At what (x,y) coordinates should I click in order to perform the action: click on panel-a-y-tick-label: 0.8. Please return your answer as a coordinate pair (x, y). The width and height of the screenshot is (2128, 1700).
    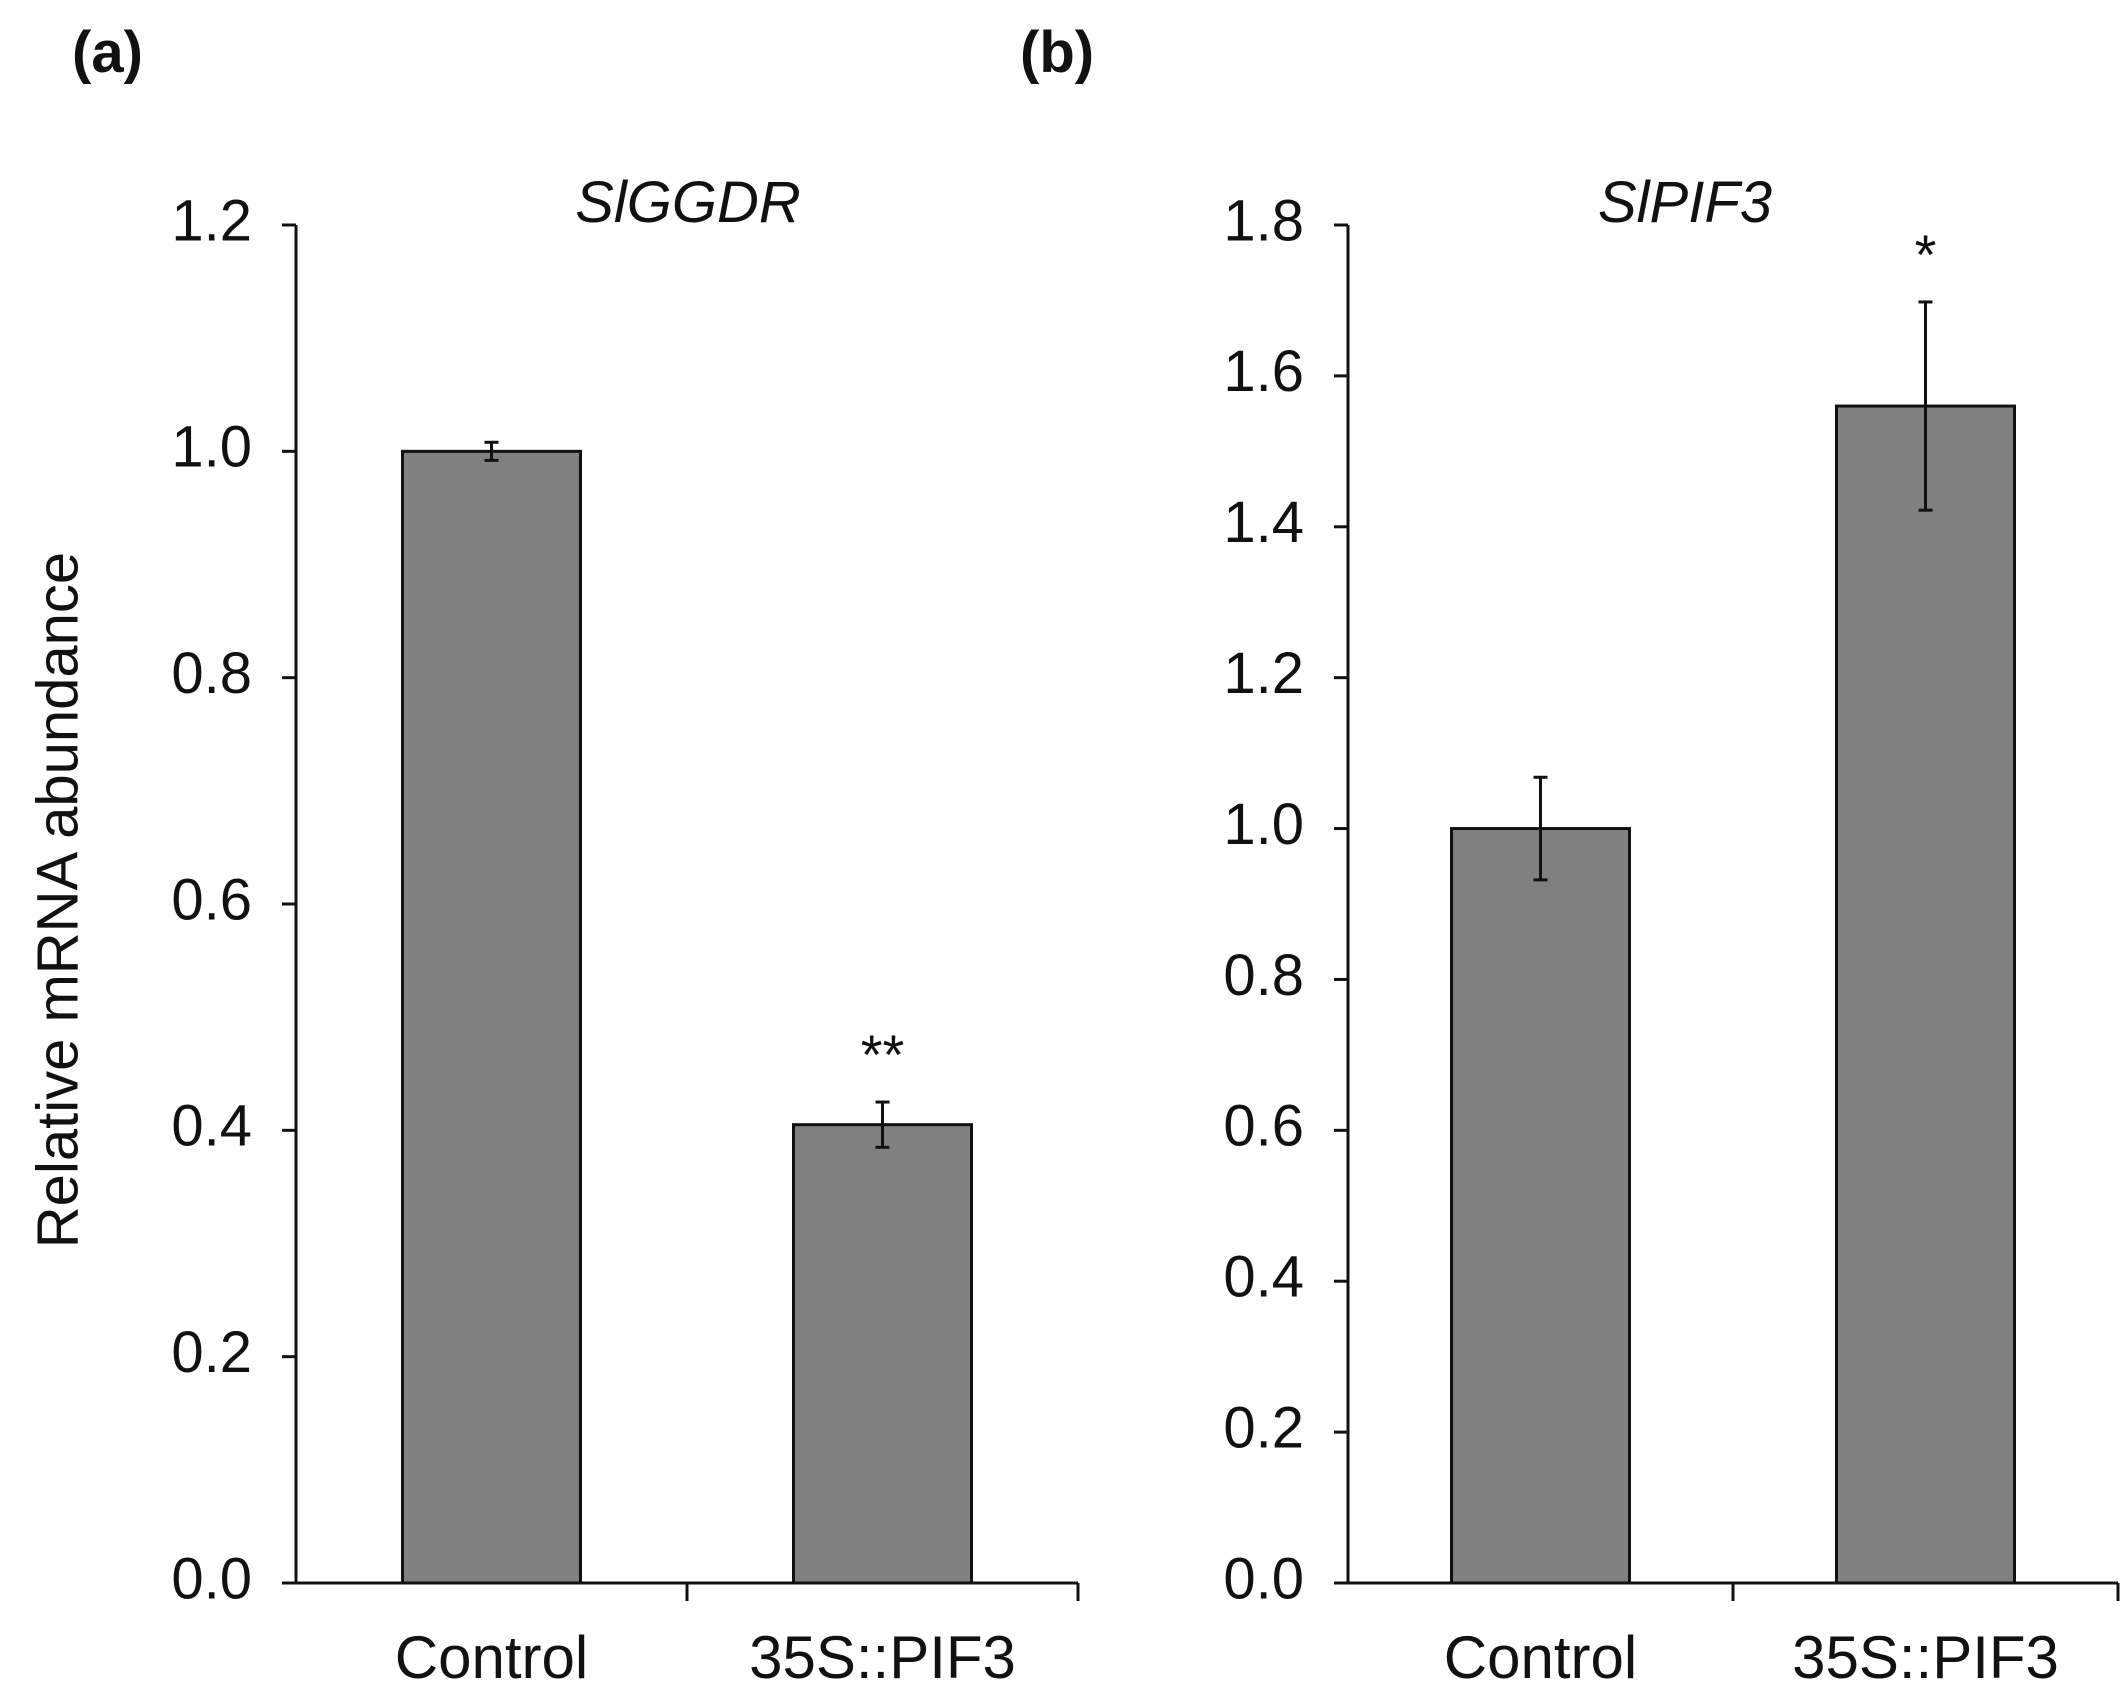
    Looking at the image, I should click on (211, 673).